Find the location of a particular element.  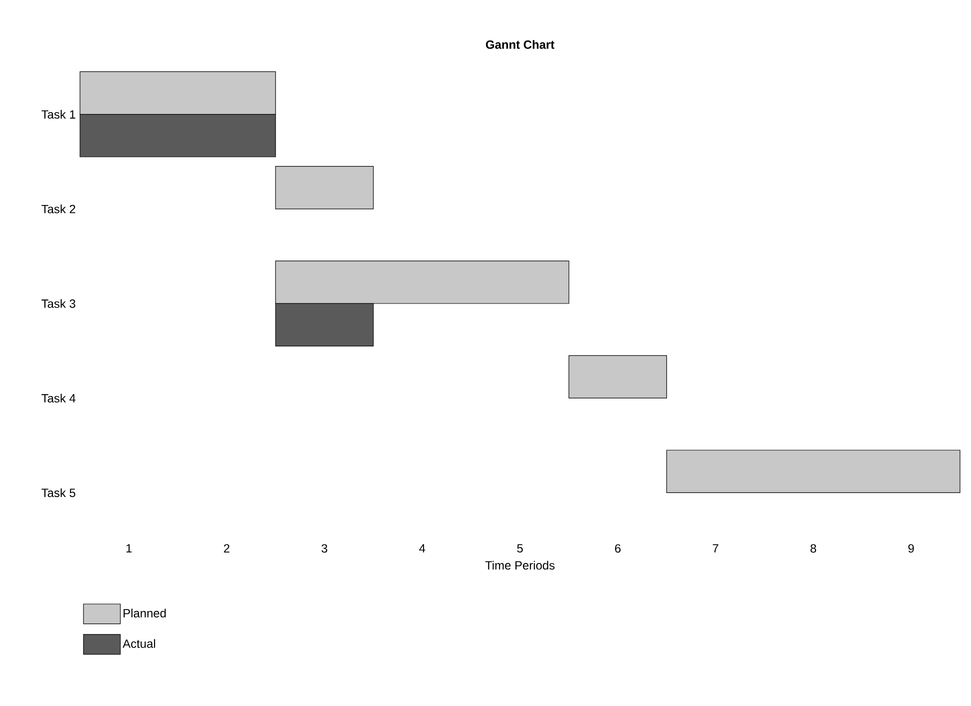

x-tick-label: 9 is located at coordinates (911, 548).